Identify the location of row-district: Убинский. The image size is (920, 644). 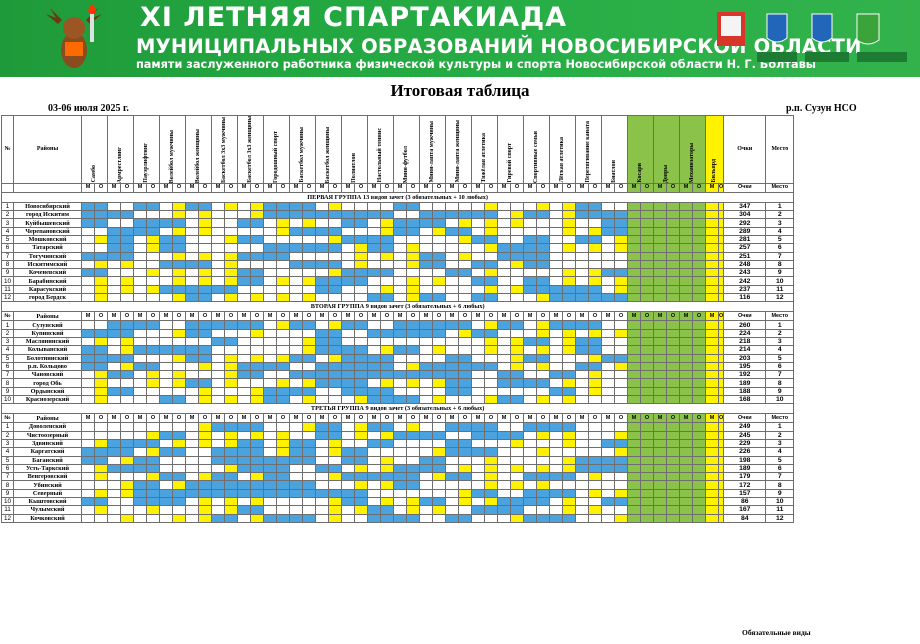
(47, 485).